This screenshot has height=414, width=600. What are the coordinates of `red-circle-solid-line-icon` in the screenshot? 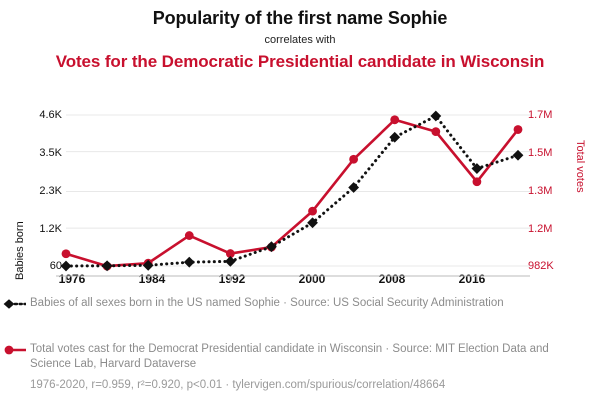 It's located at (15, 350).